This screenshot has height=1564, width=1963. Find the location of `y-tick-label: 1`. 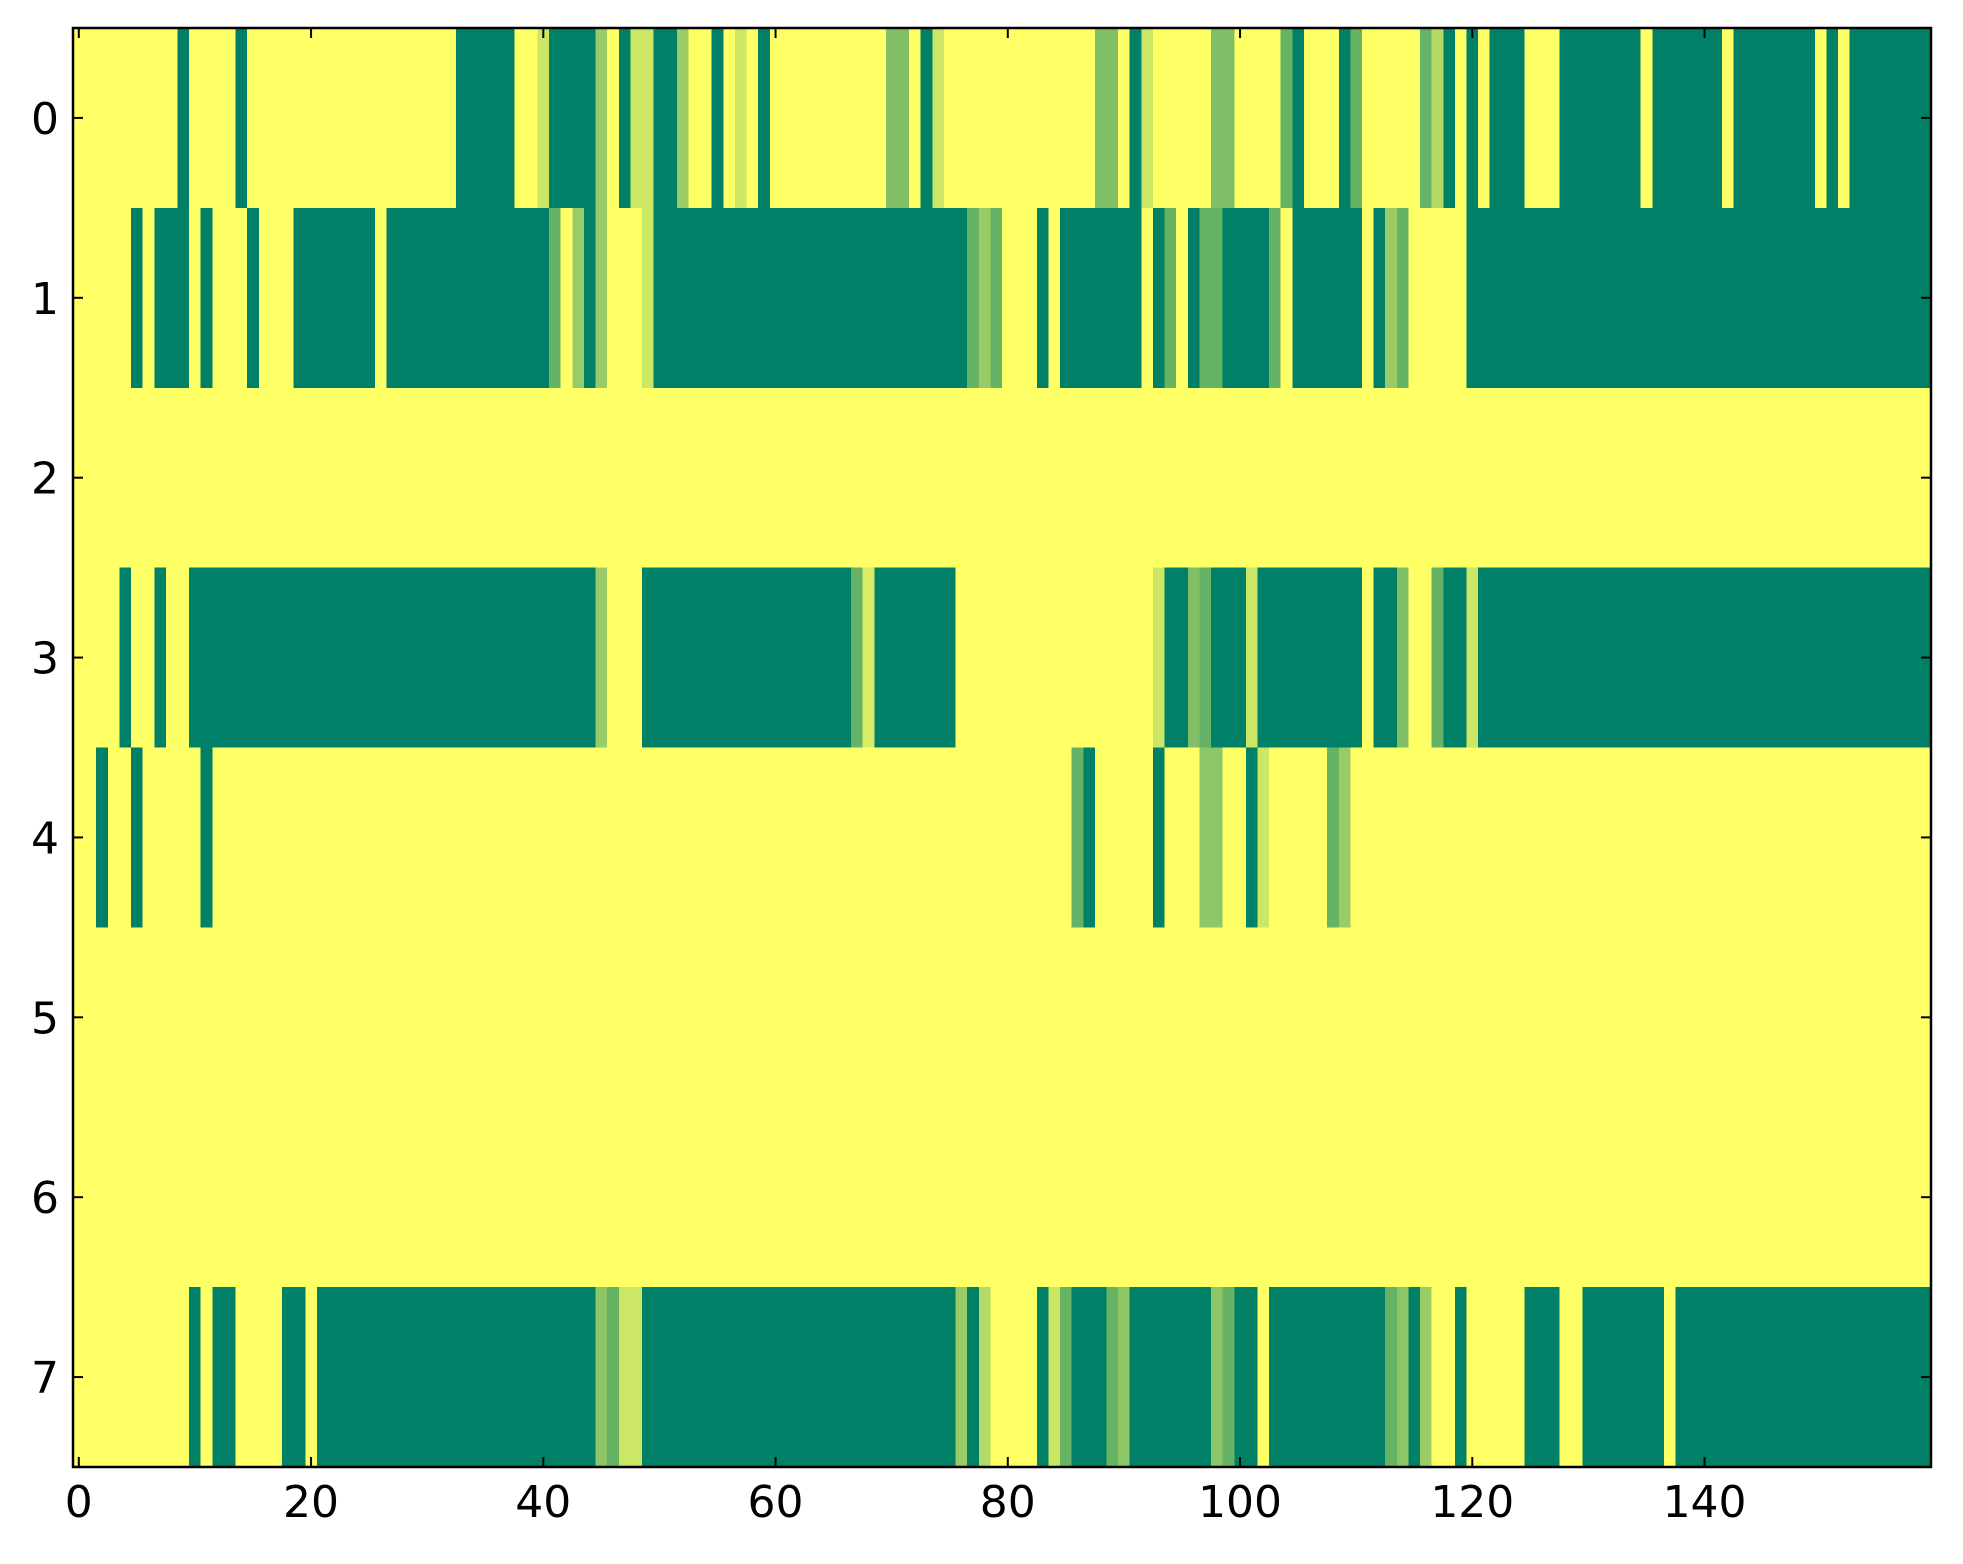

y-tick-label: 1 is located at coordinates (45, 299).